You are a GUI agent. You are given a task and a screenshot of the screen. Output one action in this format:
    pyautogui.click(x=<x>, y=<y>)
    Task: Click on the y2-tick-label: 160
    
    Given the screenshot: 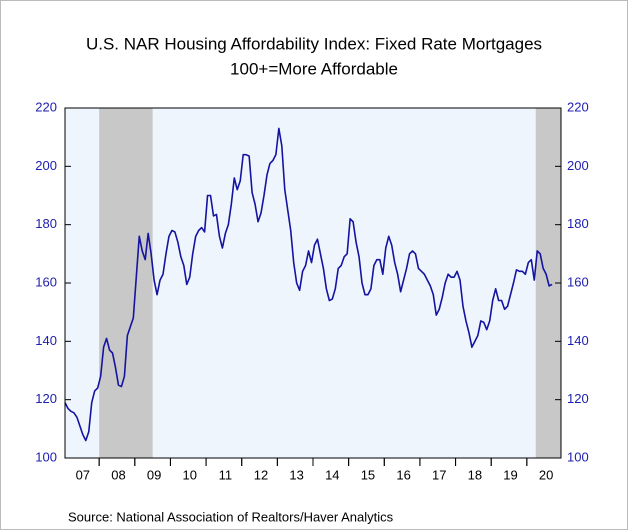 What is the action you would take?
    pyautogui.click(x=578, y=281)
    